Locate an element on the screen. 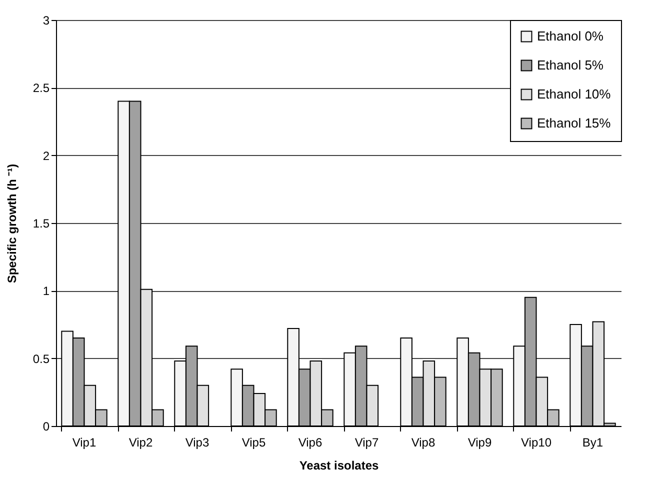 The image size is (670, 495). legend-label: Ethanol 0% is located at coordinates (570, 36).